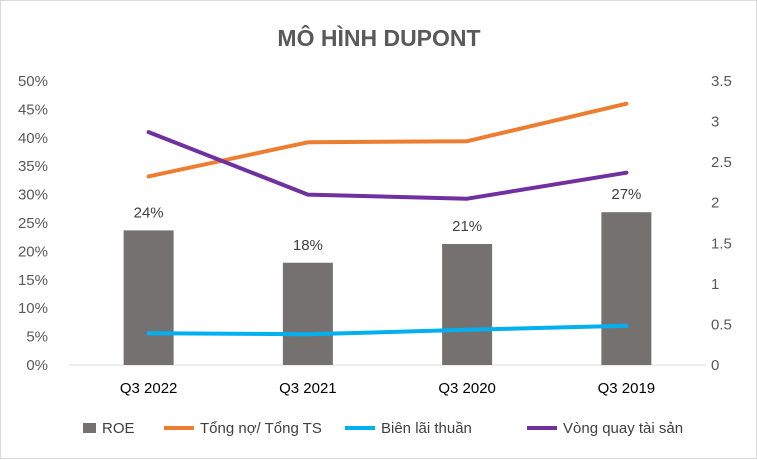  I want to click on roe-data-label: 24%, so click(149, 212).